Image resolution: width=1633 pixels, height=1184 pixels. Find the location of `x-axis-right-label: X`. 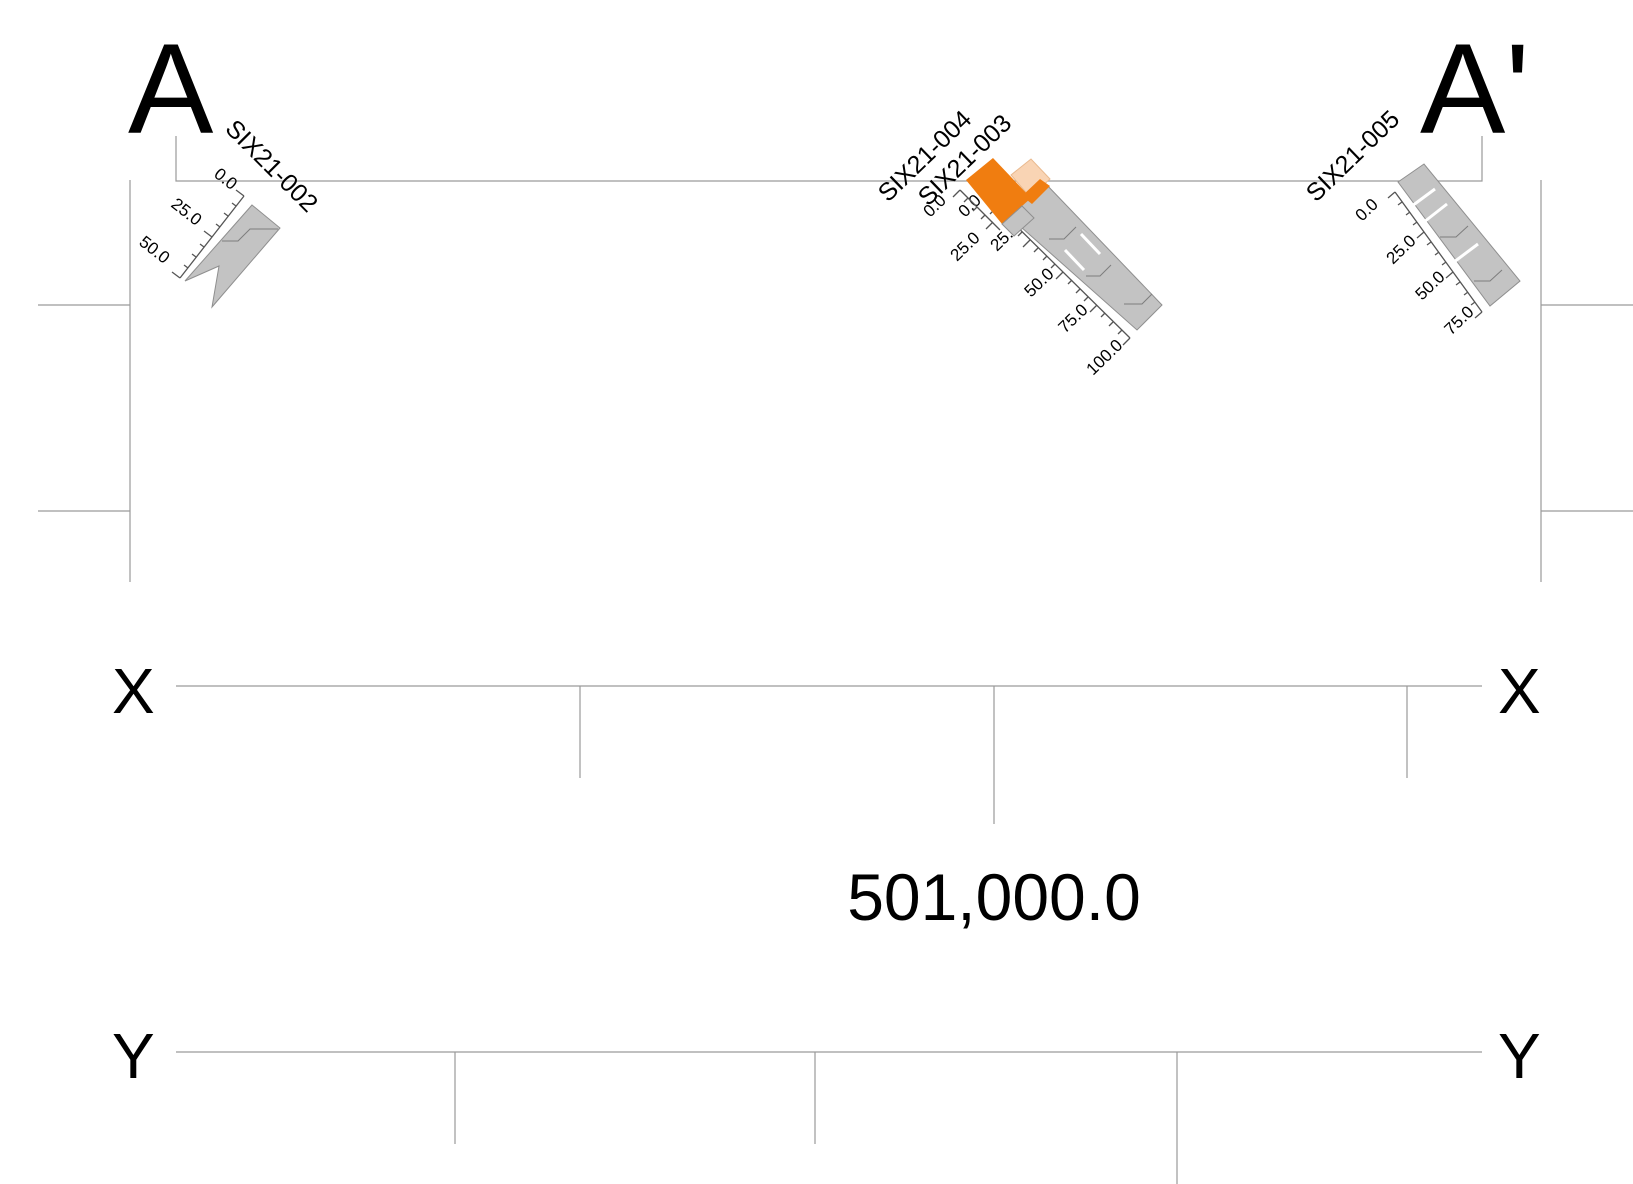

x-axis-right-label: X is located at coordinates (1519, 691).